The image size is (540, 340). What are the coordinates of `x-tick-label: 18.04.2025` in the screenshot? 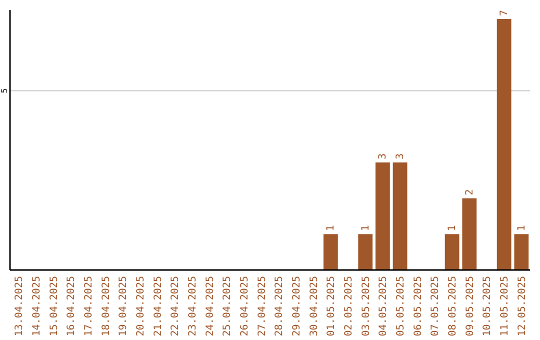 It's located at (106, 306).